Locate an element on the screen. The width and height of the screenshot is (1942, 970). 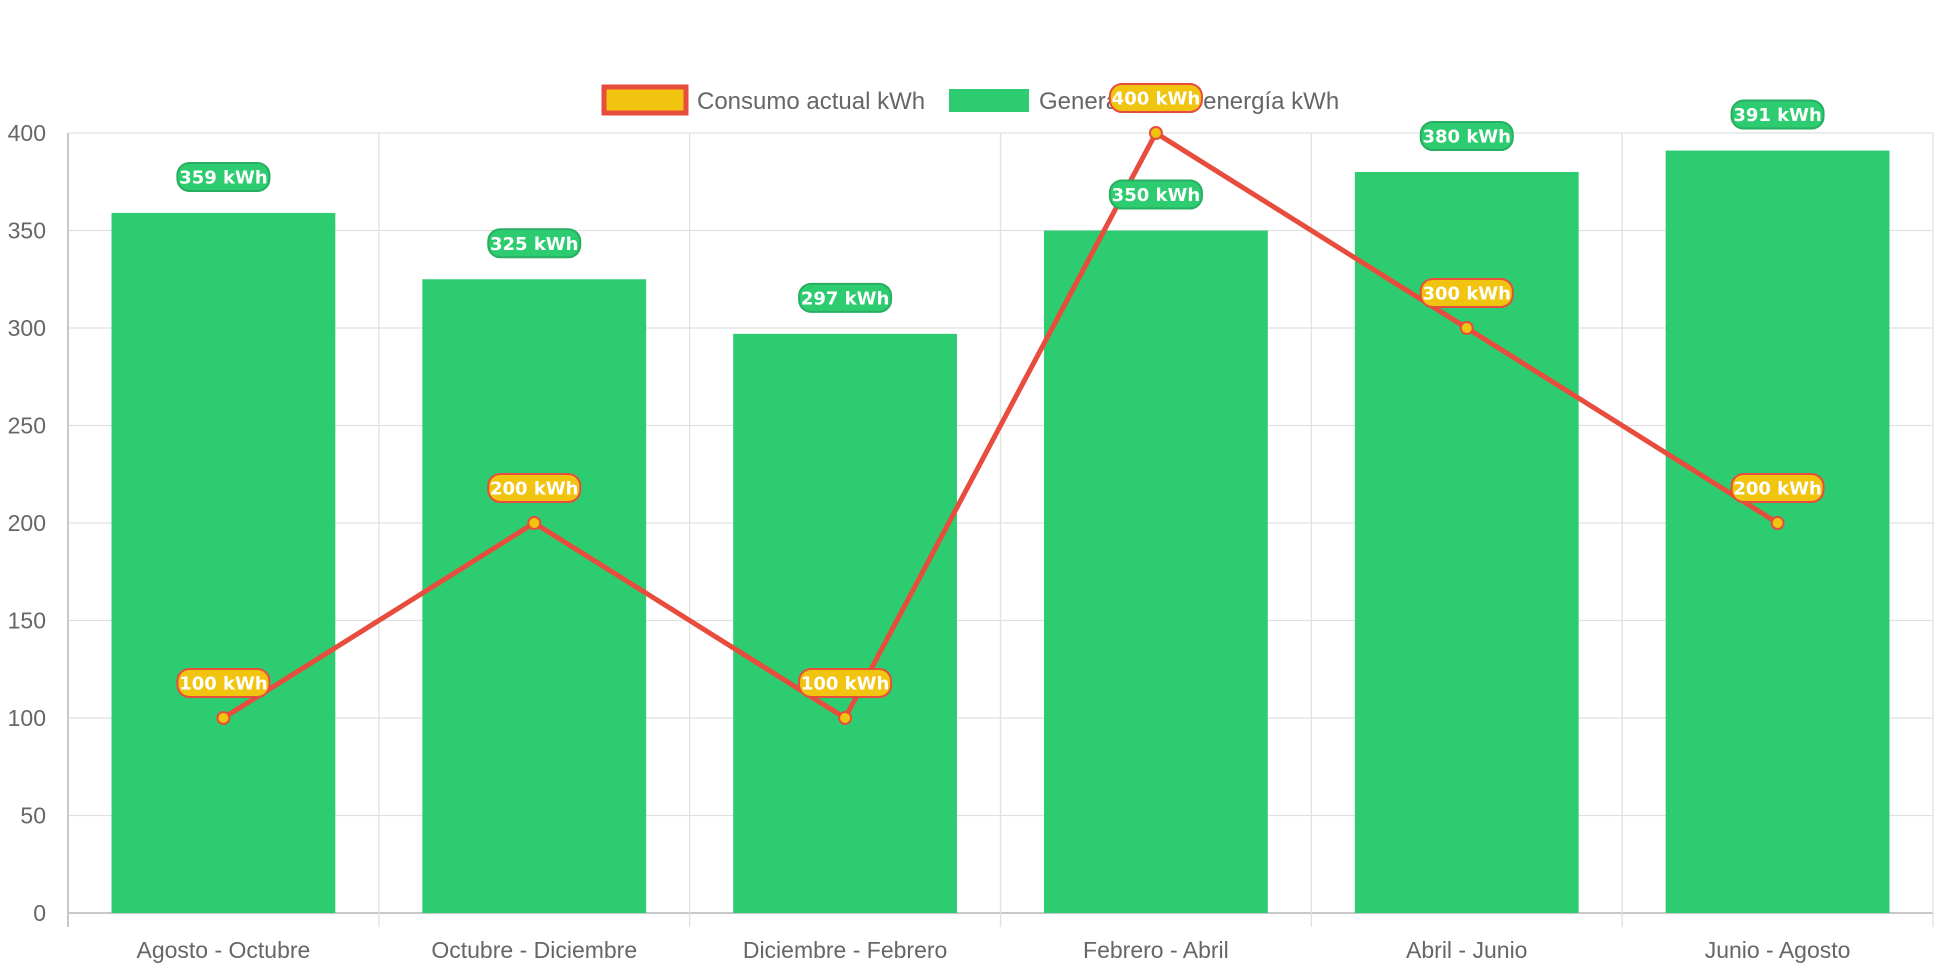
x-tick-label: Octubre - Diciembre is located at coordinates (534, 950).